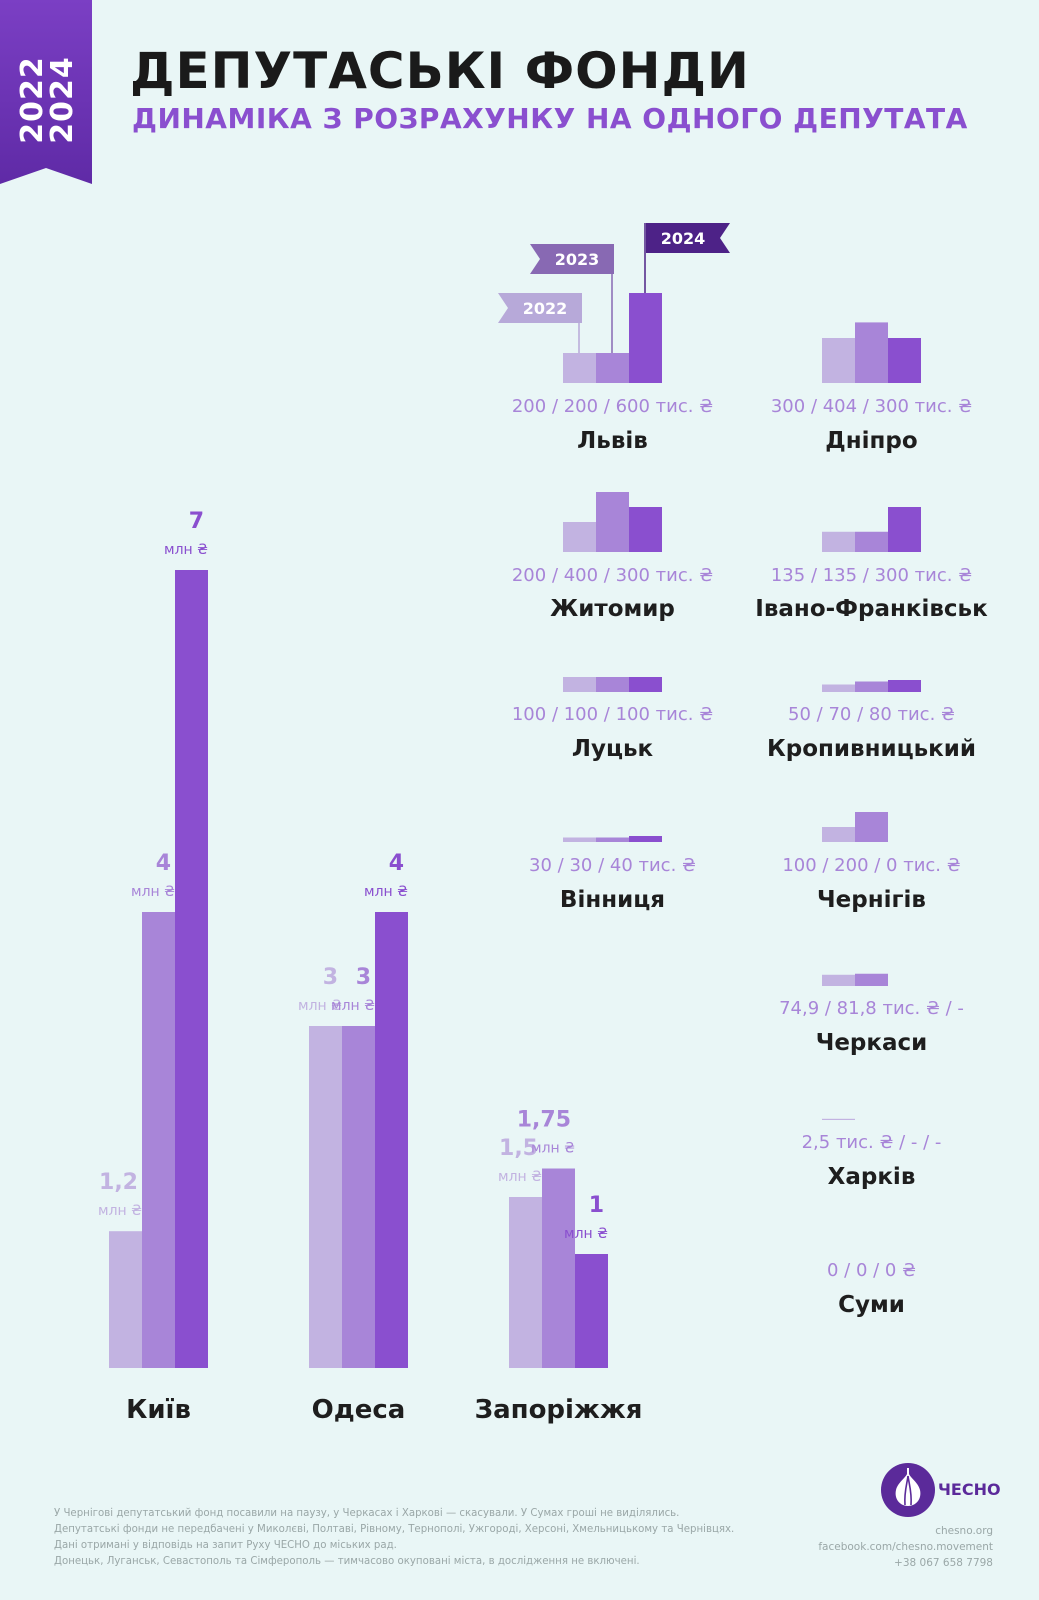  Describe the element at coordinates (158, 1410) in the screenshot. I see `city-name: Київ` at that location.